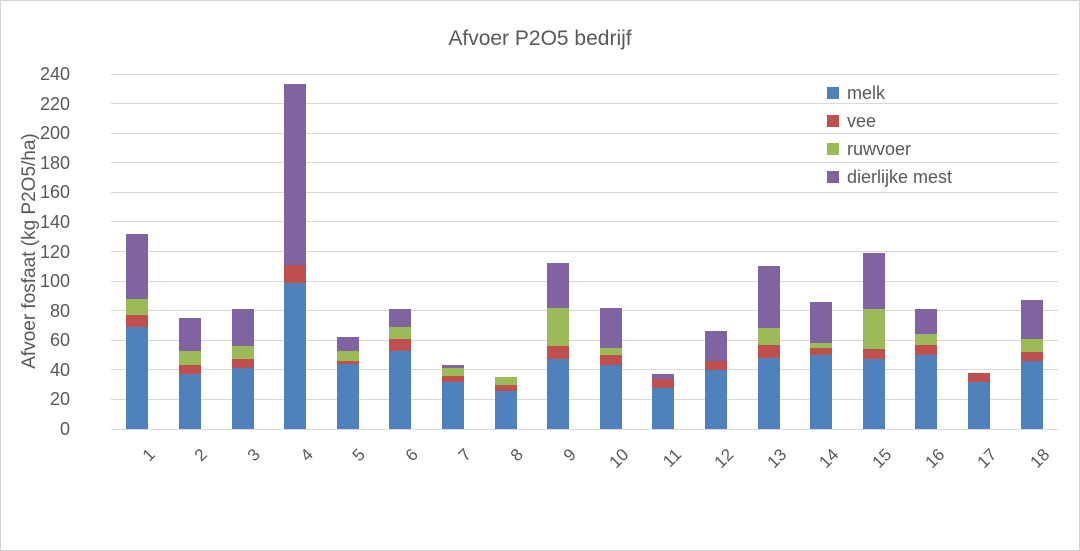  I want to click on x-tick-label: 3, so click(253, 455).